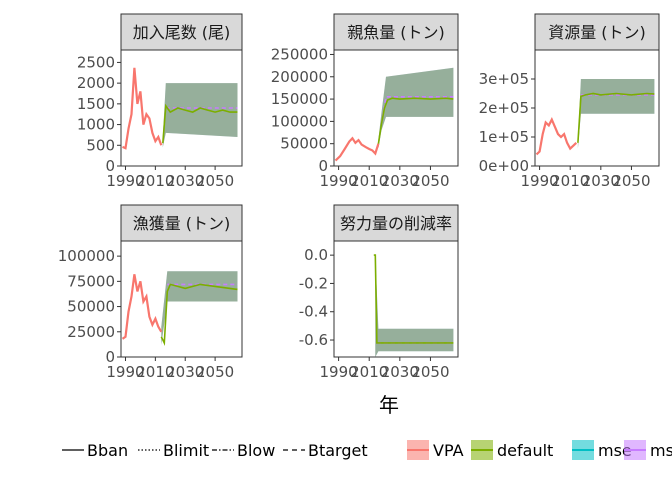 Image resolution: width=672 pixels, height=484 pixels. What do you see at coordinates (648, 450) in the screenshot?
I see `legend-item-msy: msy` at bounding box center [648, 450].